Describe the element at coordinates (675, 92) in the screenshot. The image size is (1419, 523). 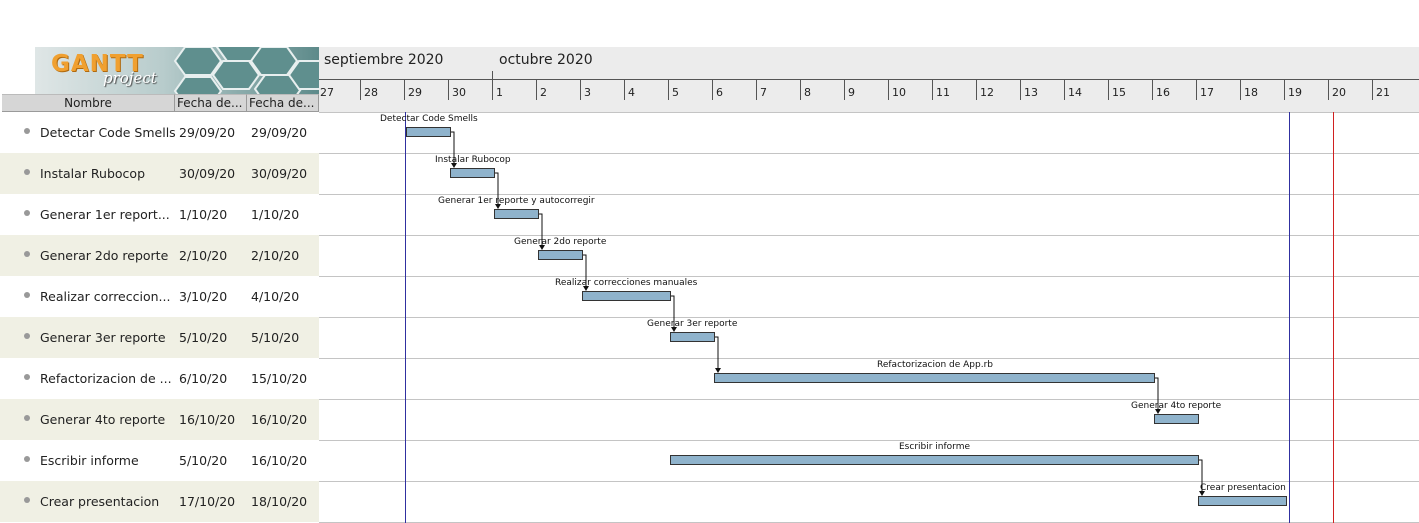
I see `day-label: 5` at that location.